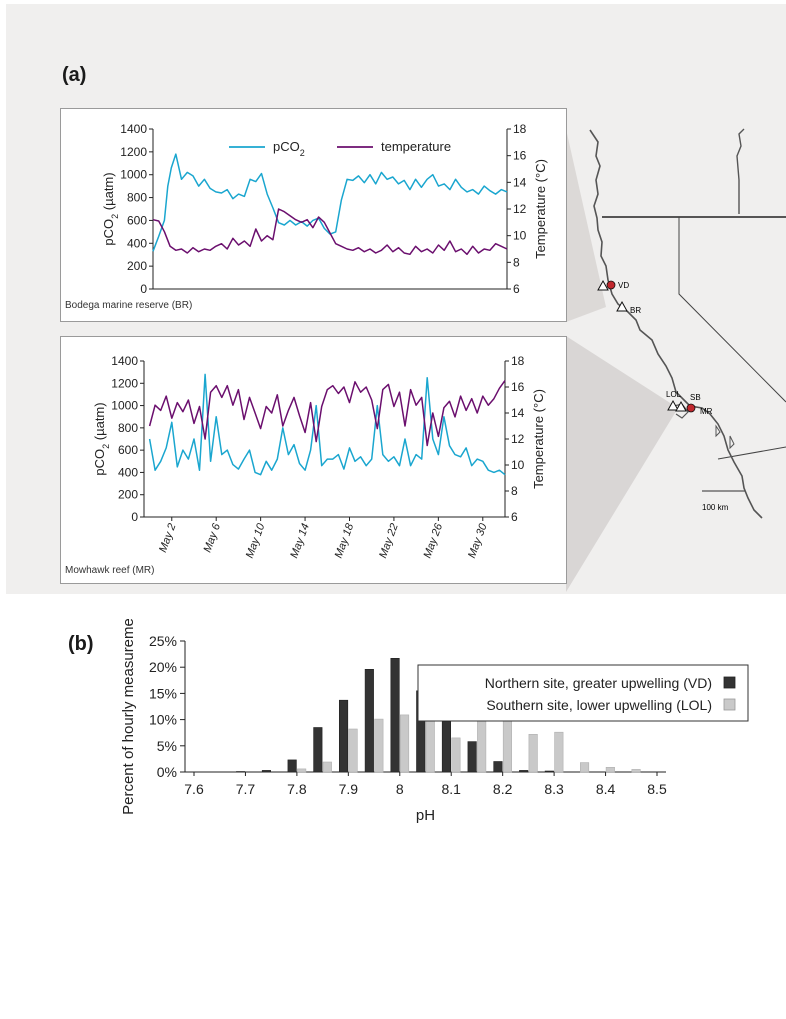 The image size is (786, 1019). Describe the element at coordinates (635, 310) in the screenshot. I see `site-label-br: BR` at that location.